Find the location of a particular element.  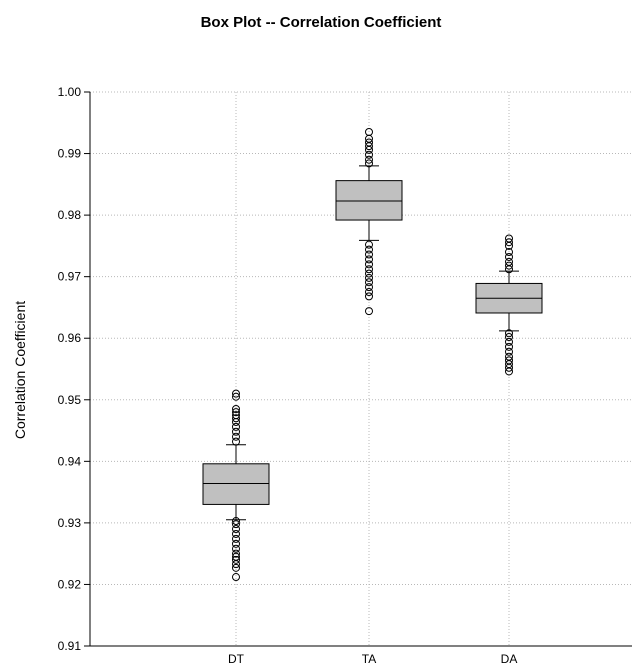

y-tick-label: 0.91 is located at coordinates (70, 646).